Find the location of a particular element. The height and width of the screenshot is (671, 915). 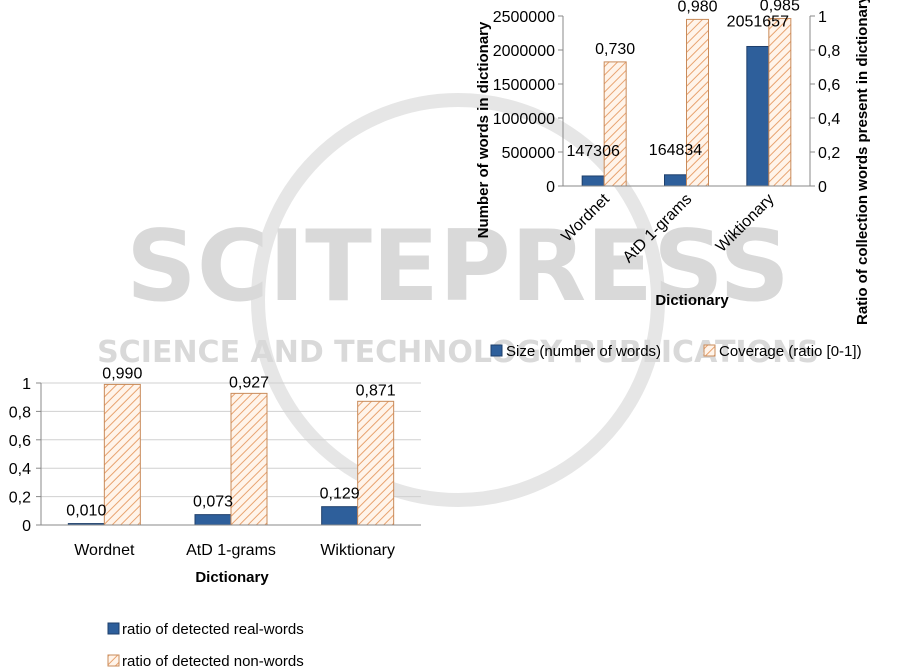

chart1-data-label-coverage: 0,730 is located at coordinates (615, 49).